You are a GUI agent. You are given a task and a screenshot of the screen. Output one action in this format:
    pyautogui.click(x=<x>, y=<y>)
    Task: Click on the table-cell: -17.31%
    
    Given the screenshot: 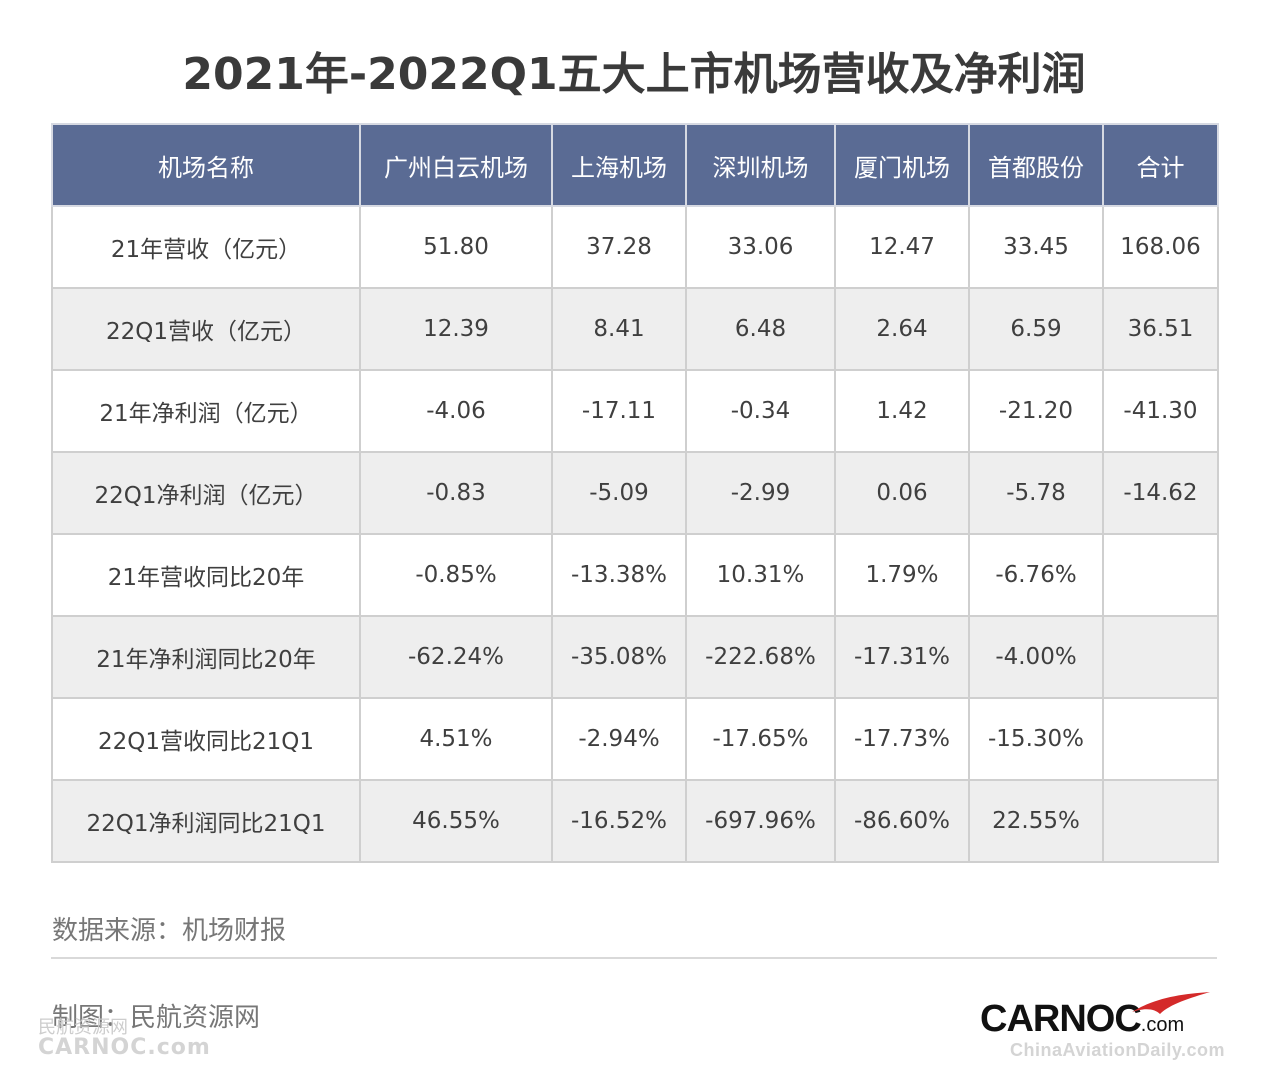 What is the action you would take?
    pyautogui.click(x=902, y=657)
    